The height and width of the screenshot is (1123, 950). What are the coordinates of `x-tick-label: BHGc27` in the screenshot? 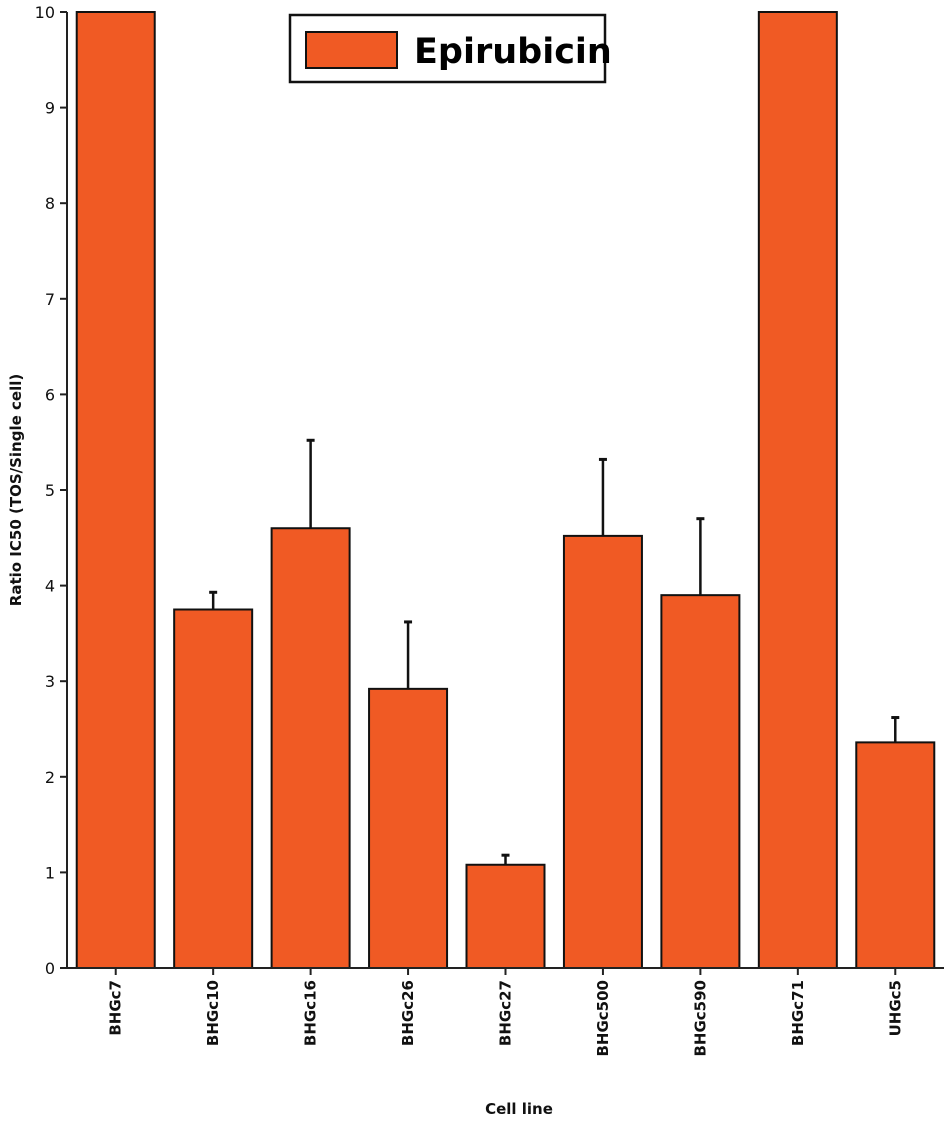 It's located at (506, 1013).